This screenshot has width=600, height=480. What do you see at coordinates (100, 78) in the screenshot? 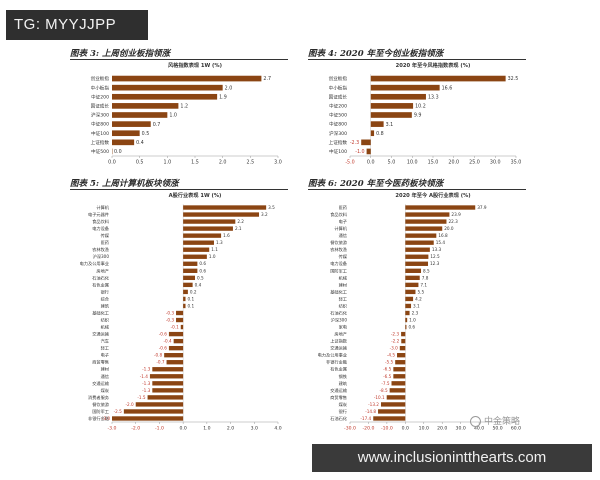
I see `category-label: 创业板指` at bounding box center [100, 78].